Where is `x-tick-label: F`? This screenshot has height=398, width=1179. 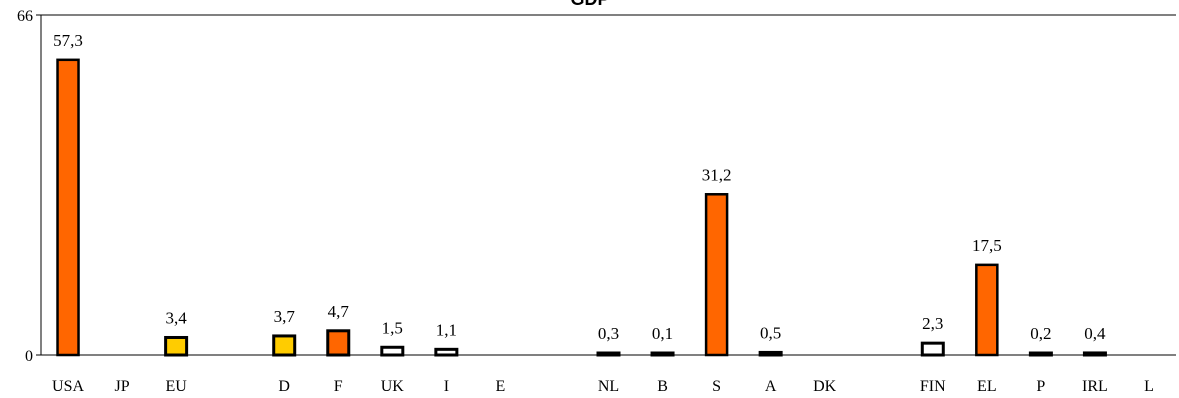
x-tick-label: F is located at coordinates (338, 386).